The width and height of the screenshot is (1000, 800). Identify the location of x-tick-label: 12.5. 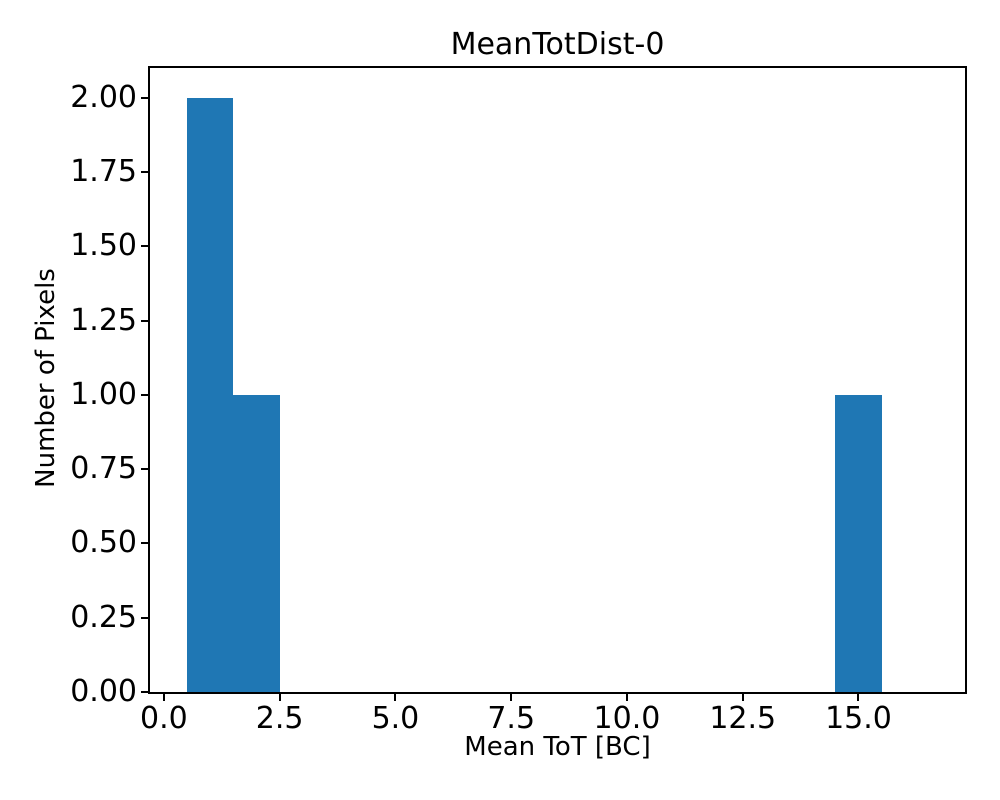
(743, 718).